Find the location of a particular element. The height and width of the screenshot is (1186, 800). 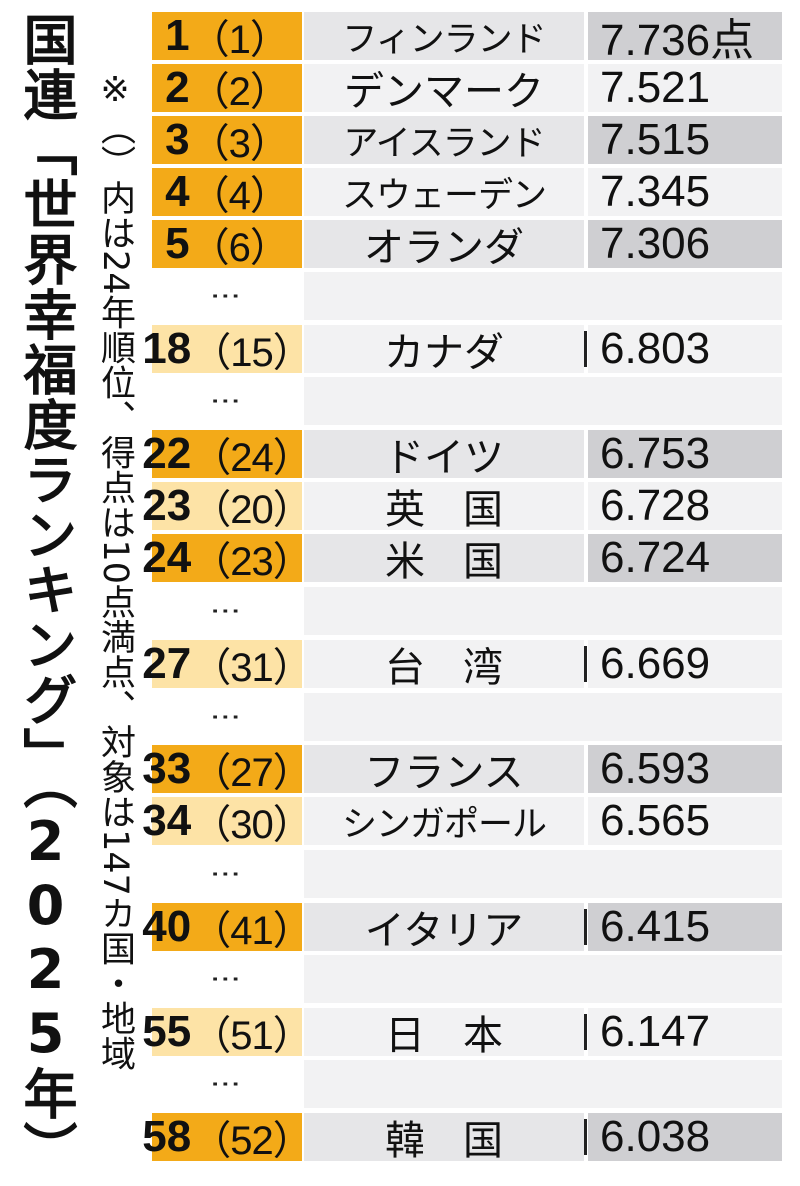

rank-2025: 3 is located at coordinates (177, 139).